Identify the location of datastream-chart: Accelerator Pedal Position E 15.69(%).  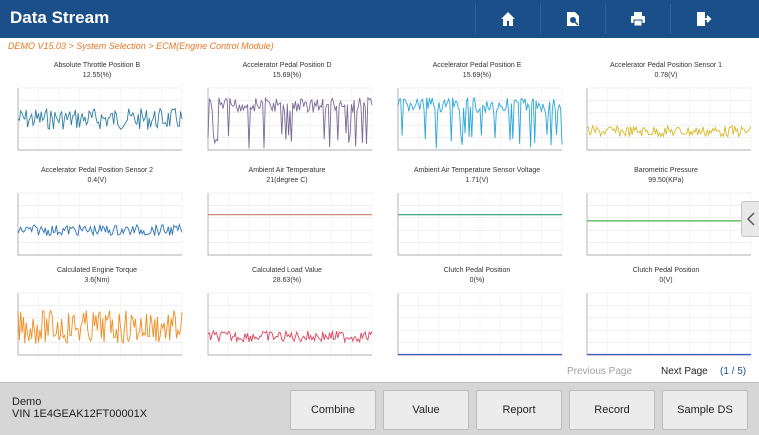
(477, 111).